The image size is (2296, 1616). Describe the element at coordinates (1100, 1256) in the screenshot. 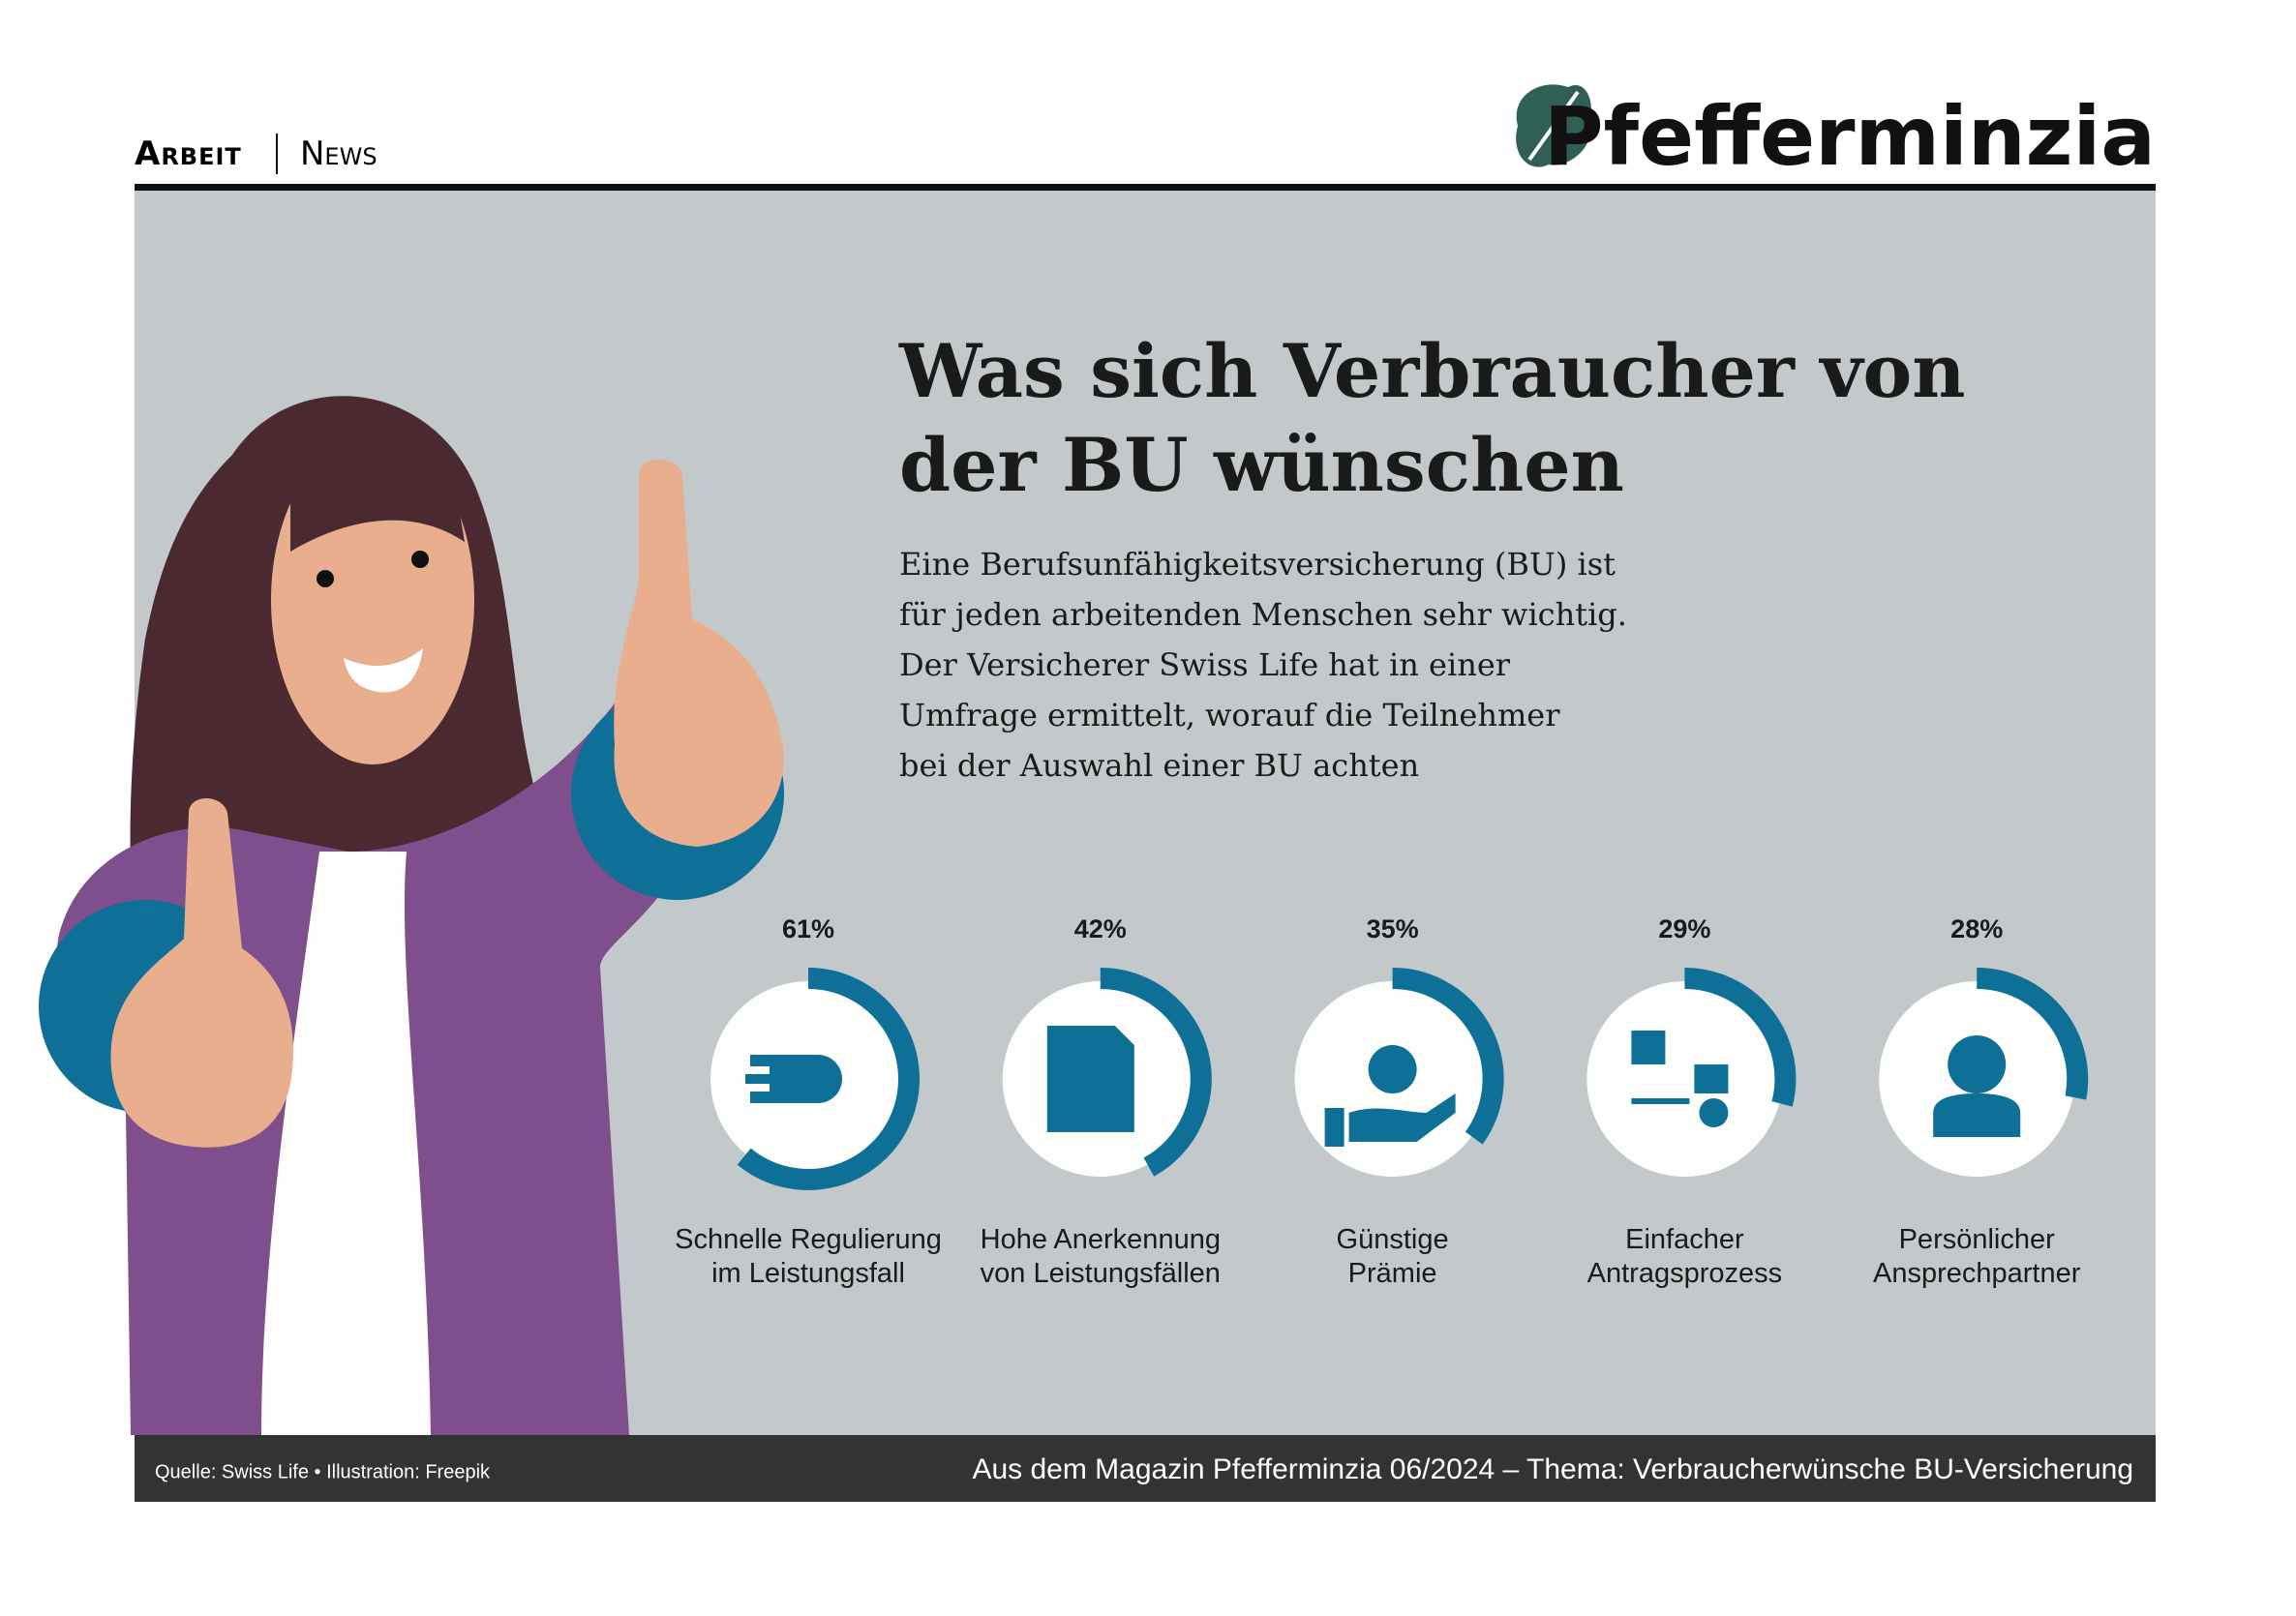

I see `category-label: Hohe Anerkennung von Leistungsfällen` at that location.